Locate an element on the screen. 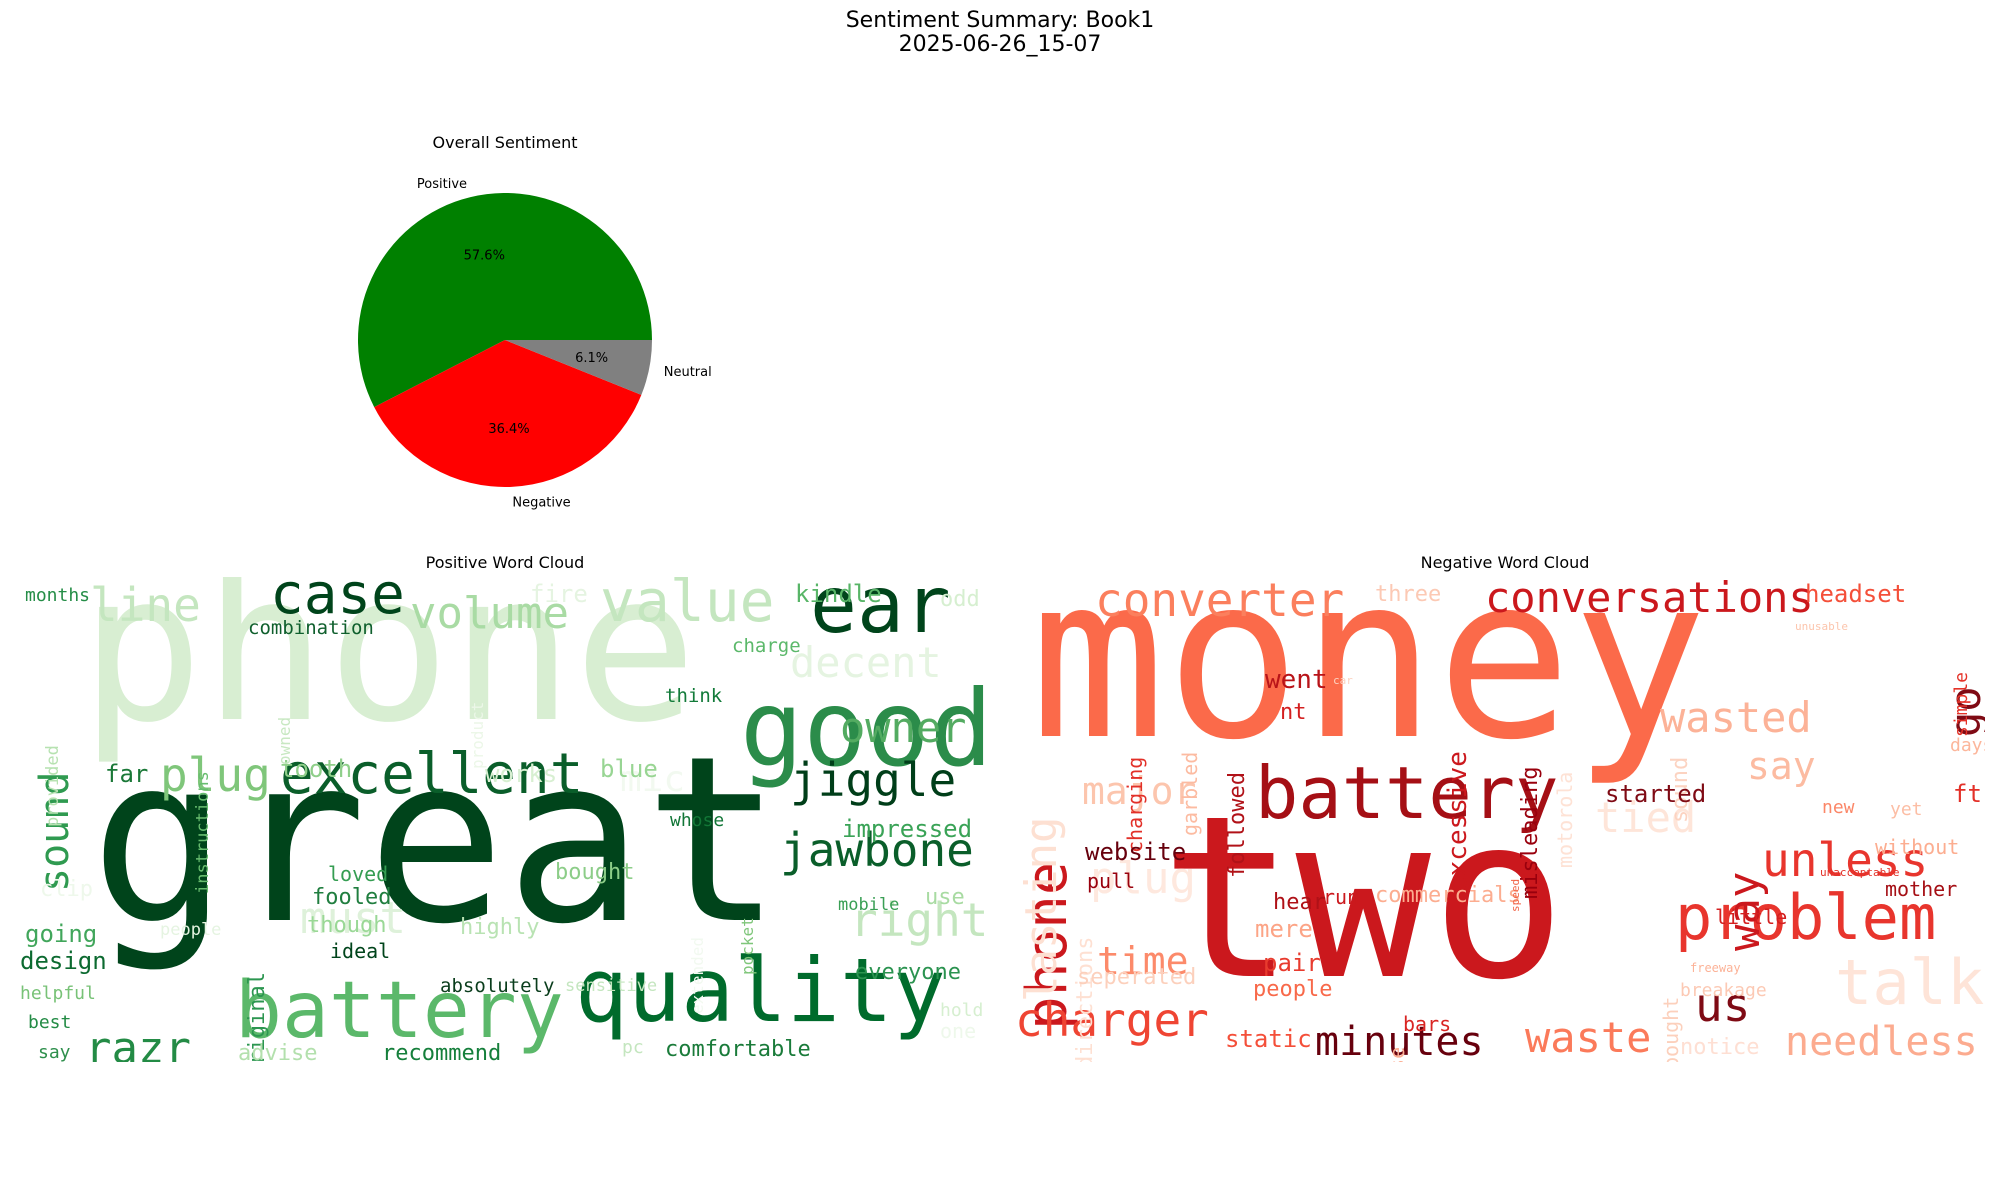 This screenshot has height=1200, width=2000. negative-word-charger: charger is located at coordinates (1112, 1020).